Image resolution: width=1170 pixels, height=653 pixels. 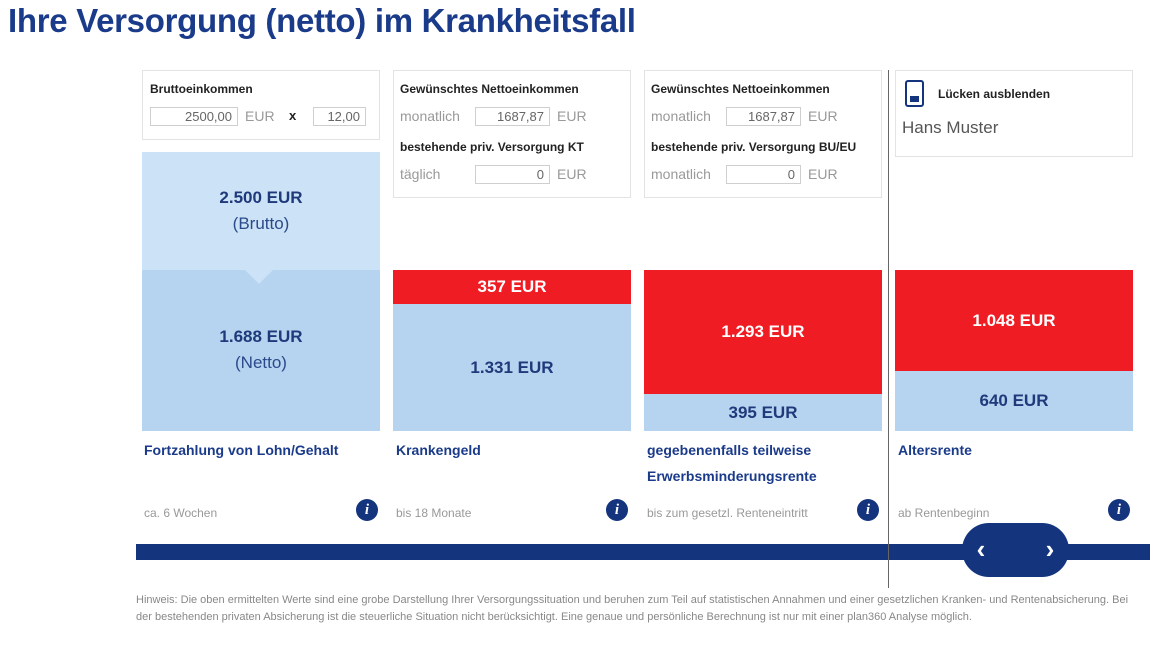 What do you see at coordinates (1050, 549) in the screenshot?
I see `chevron-right-icon: ›` at bounding box center [1050, 549].